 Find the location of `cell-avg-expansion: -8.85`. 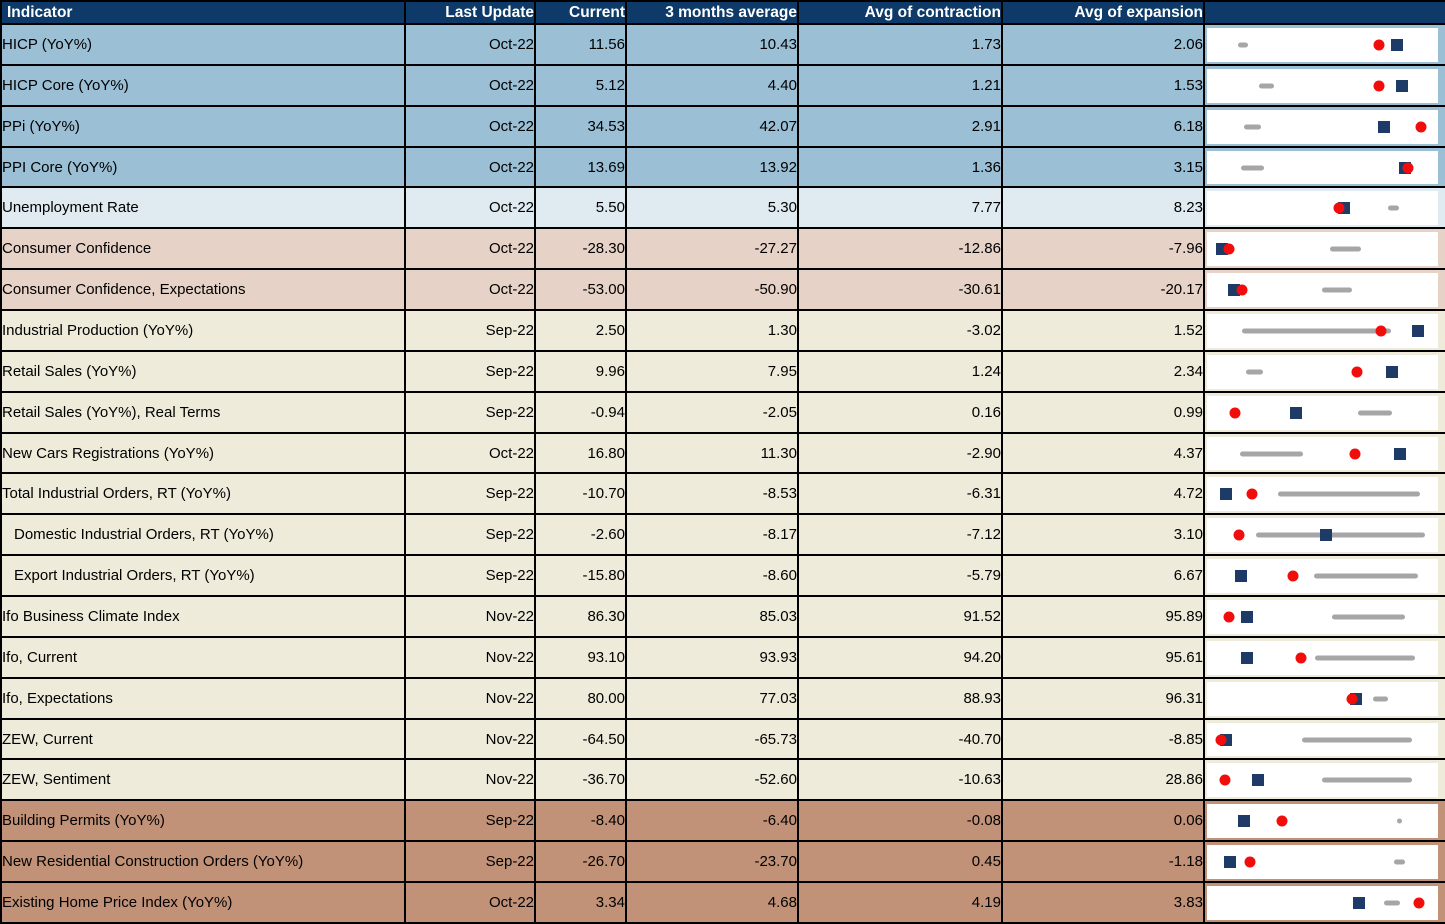

cell-avg-expansion: -8.85 is located at coordinates (1103, 739).